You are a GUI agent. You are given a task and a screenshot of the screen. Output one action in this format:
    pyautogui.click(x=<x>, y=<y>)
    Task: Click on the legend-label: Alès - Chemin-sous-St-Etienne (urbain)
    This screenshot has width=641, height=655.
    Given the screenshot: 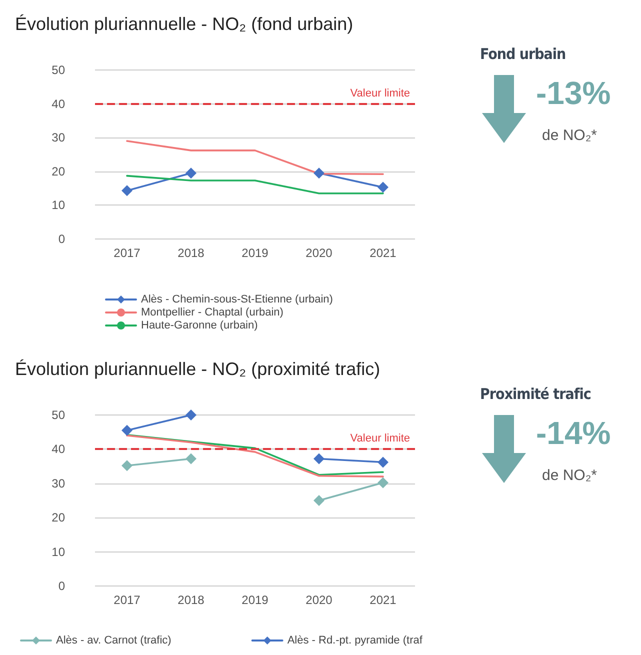 What is the action you would take?
    pyautogui.click(x=237, y=300)
    